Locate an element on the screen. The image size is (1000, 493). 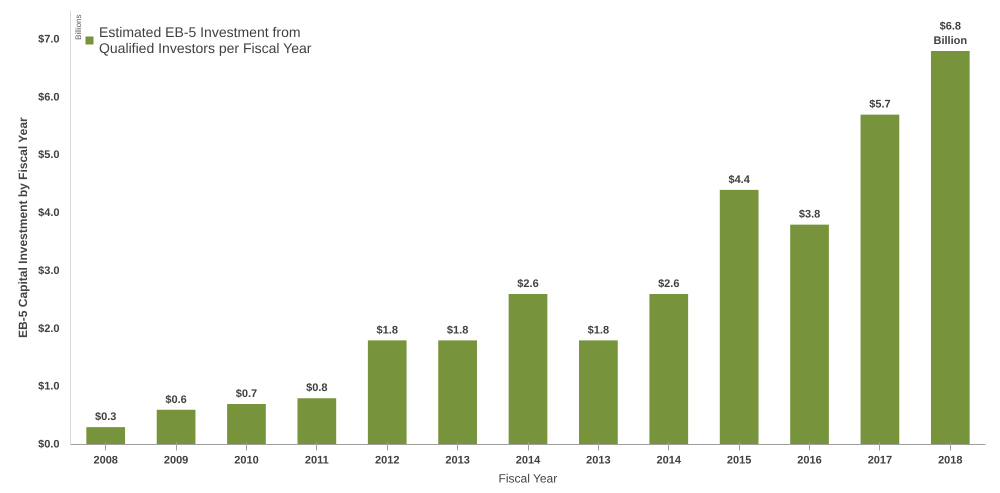
x-tick-label: 2018 is located at coordinates (950, 460).